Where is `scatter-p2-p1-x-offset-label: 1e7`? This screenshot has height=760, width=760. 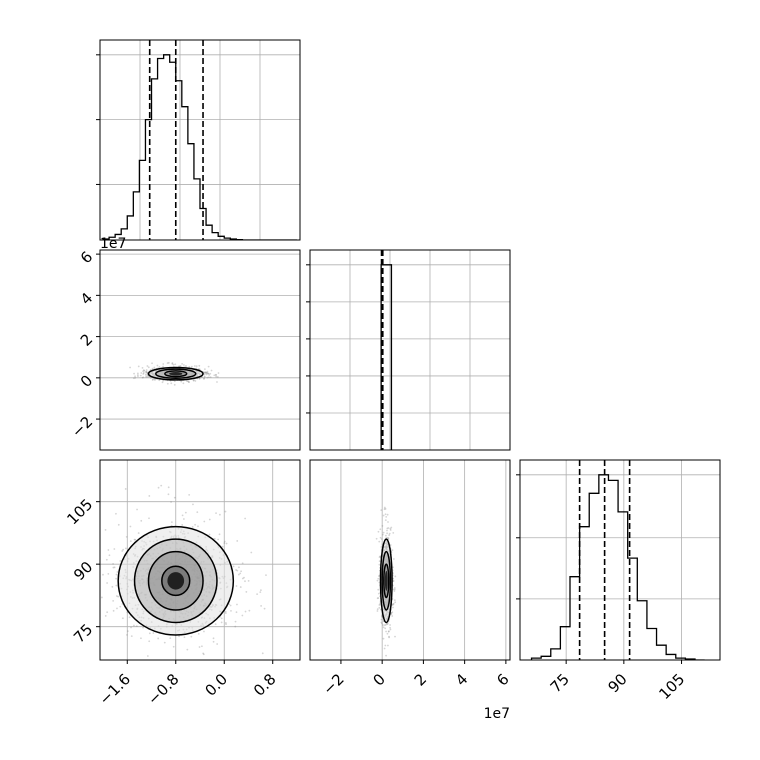 scatter-p2-p1-x-offset-label: 1e7 is located at coordinates (497, 714).